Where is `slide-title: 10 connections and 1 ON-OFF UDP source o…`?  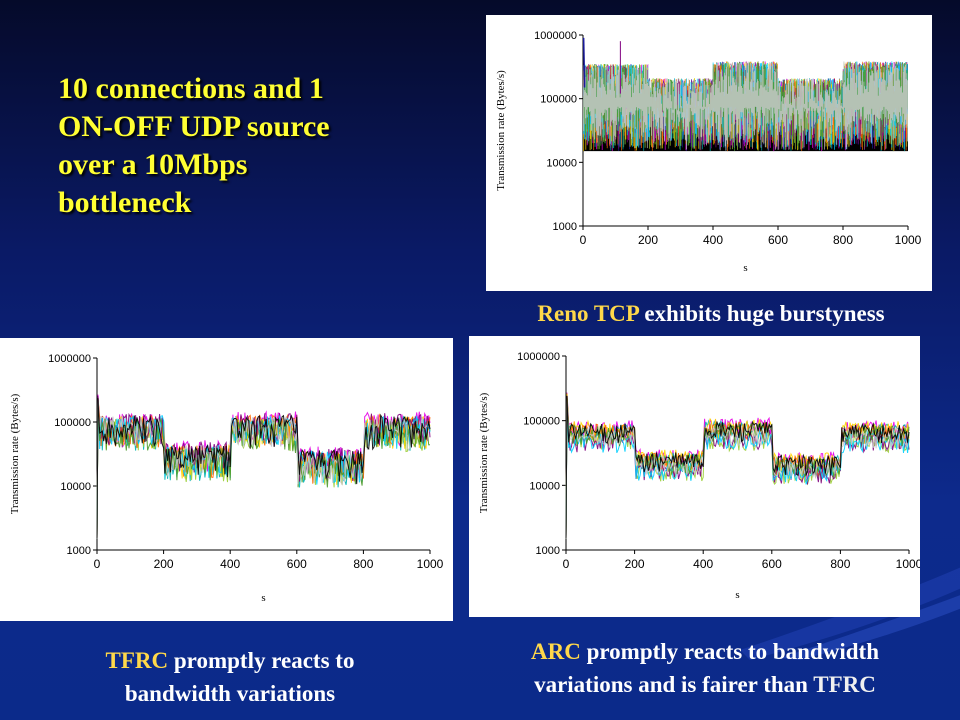 slide-title: 10 connections and 1 ON-OFF UDP source o… is located at coordinates (253, 146).